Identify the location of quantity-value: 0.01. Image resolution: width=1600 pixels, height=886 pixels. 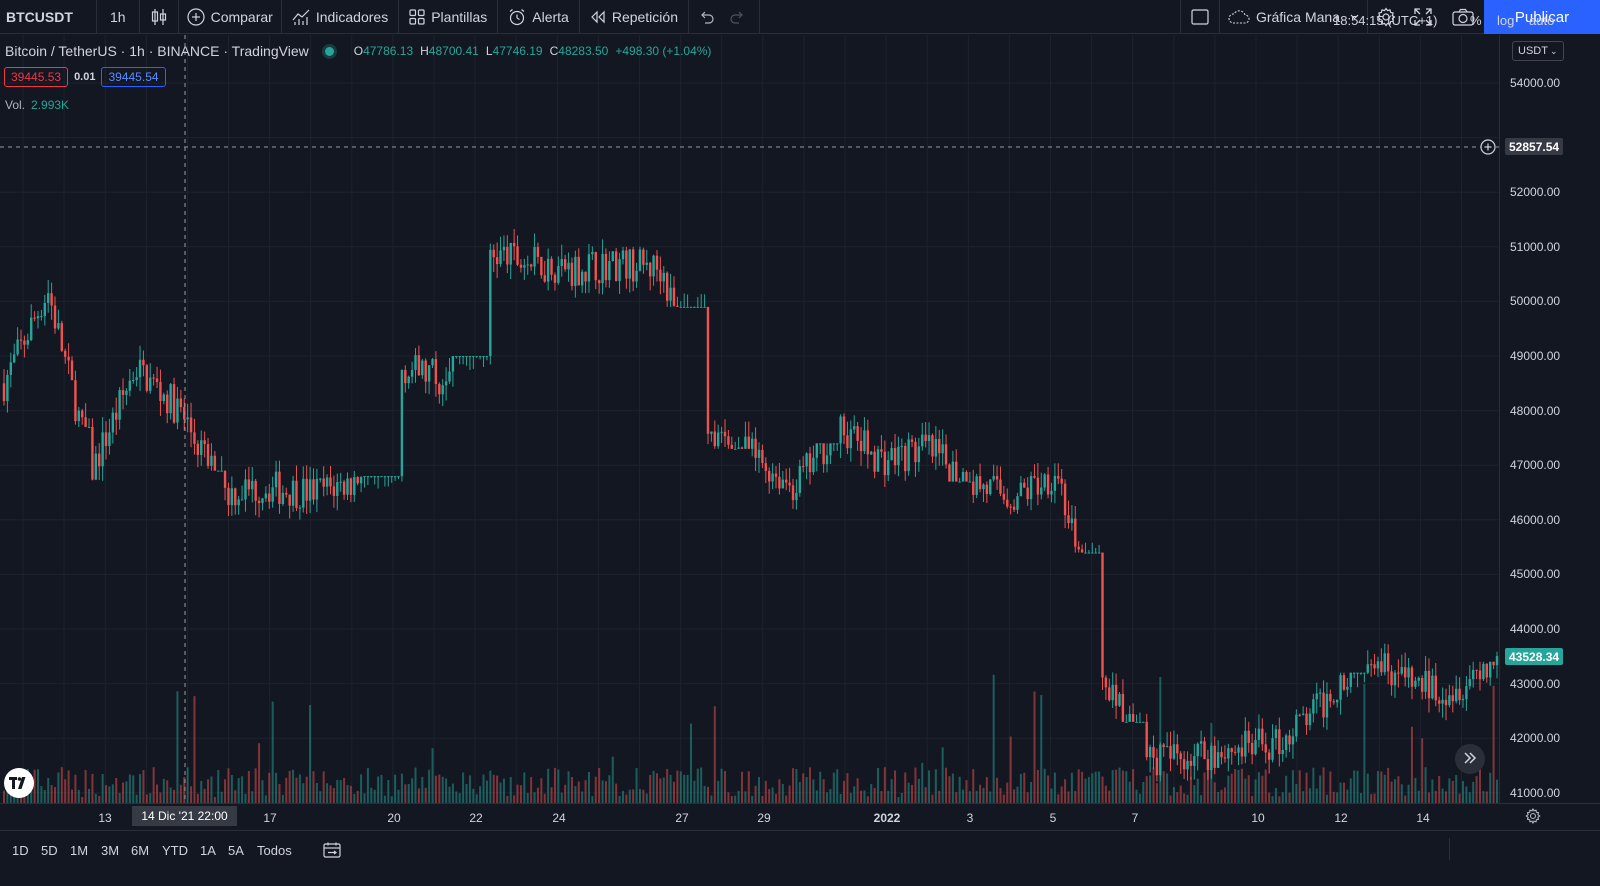
(85, 77).